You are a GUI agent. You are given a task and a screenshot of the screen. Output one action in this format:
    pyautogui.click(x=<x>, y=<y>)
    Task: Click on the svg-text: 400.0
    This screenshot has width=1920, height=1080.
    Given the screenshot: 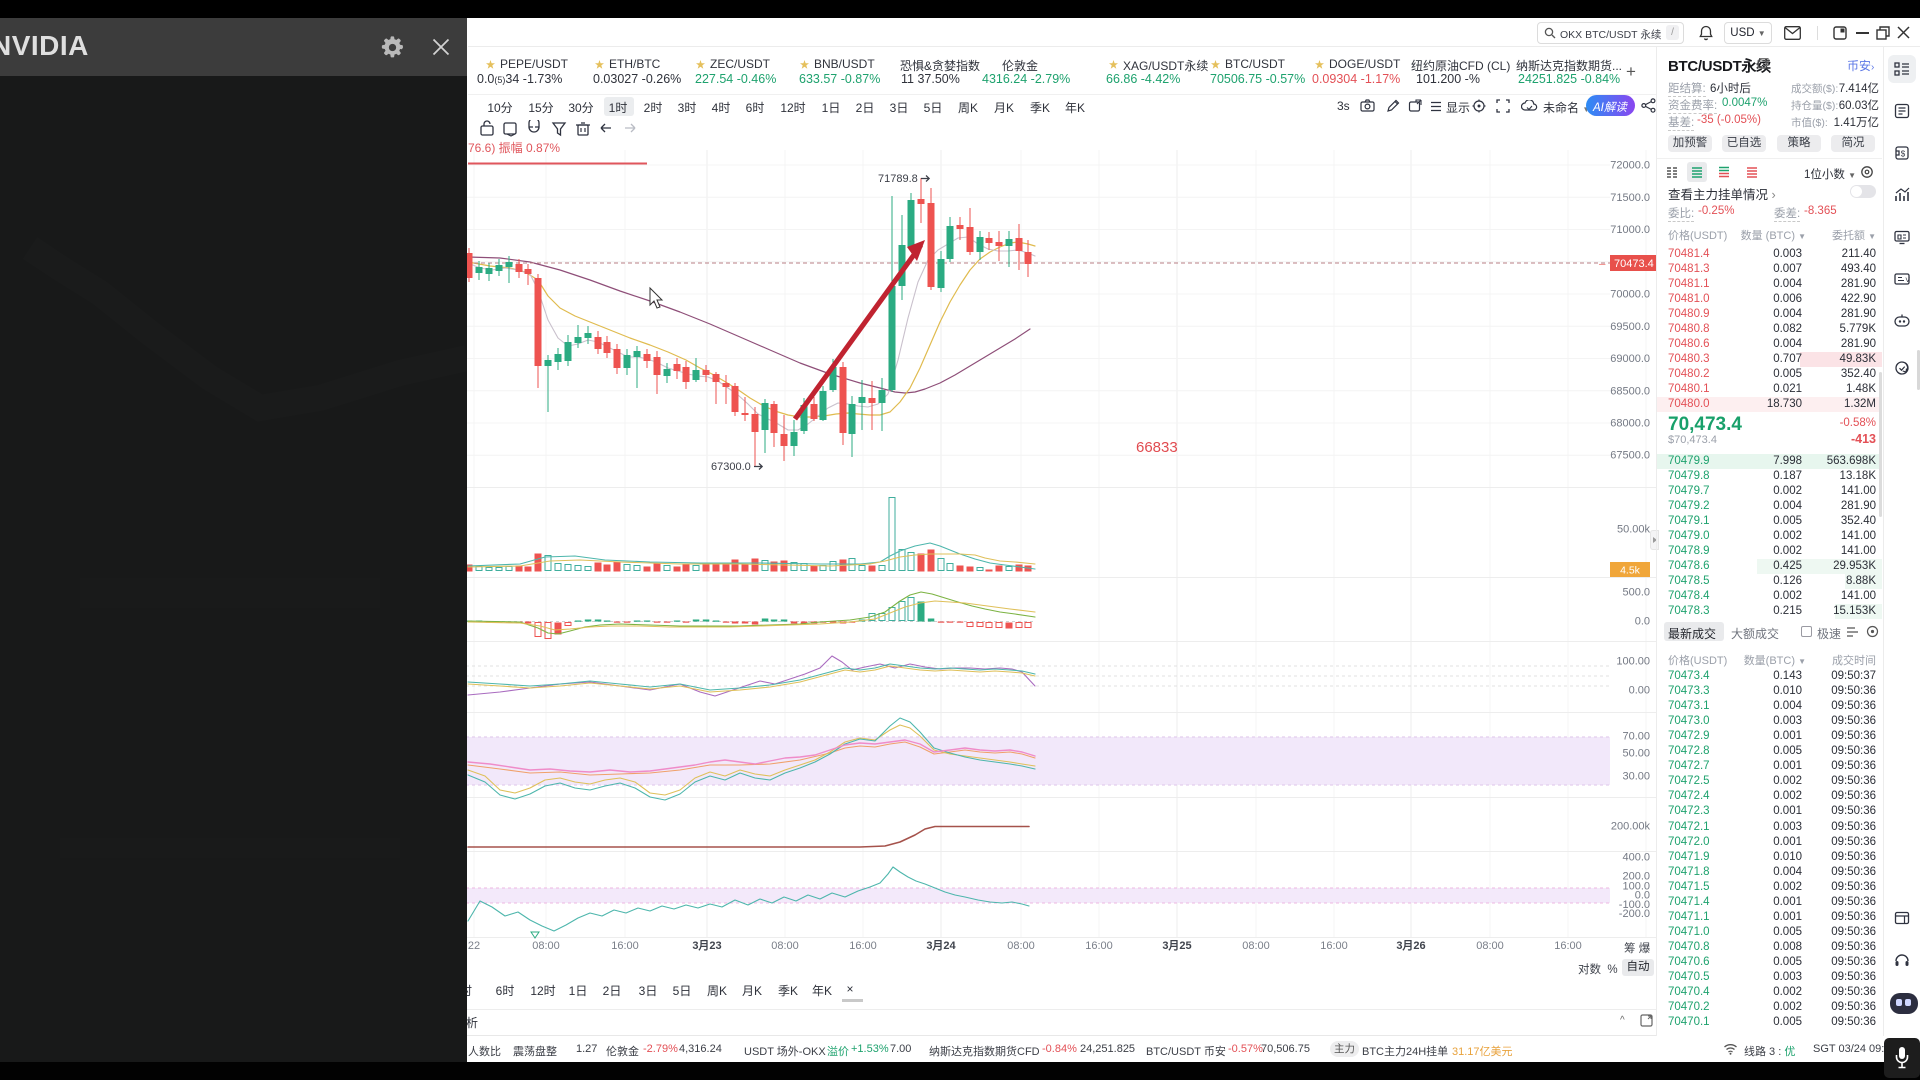 What is the action you would take?
    pyautogui.click(x=1636, y=858)
    